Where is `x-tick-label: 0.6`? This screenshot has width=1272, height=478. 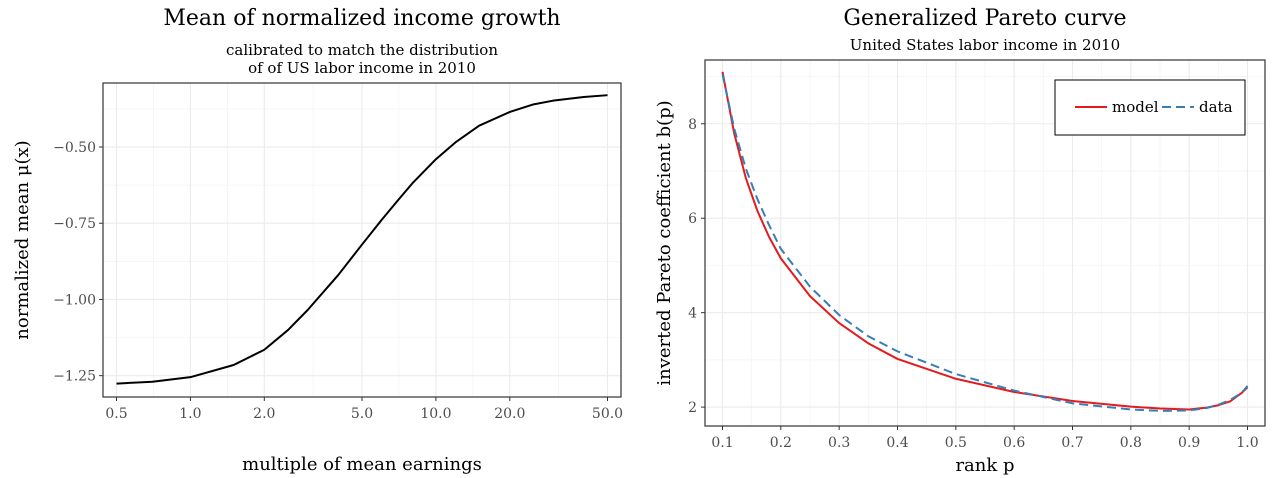
x-tick-label: 0.6 is located at coordinates (1014, 443).